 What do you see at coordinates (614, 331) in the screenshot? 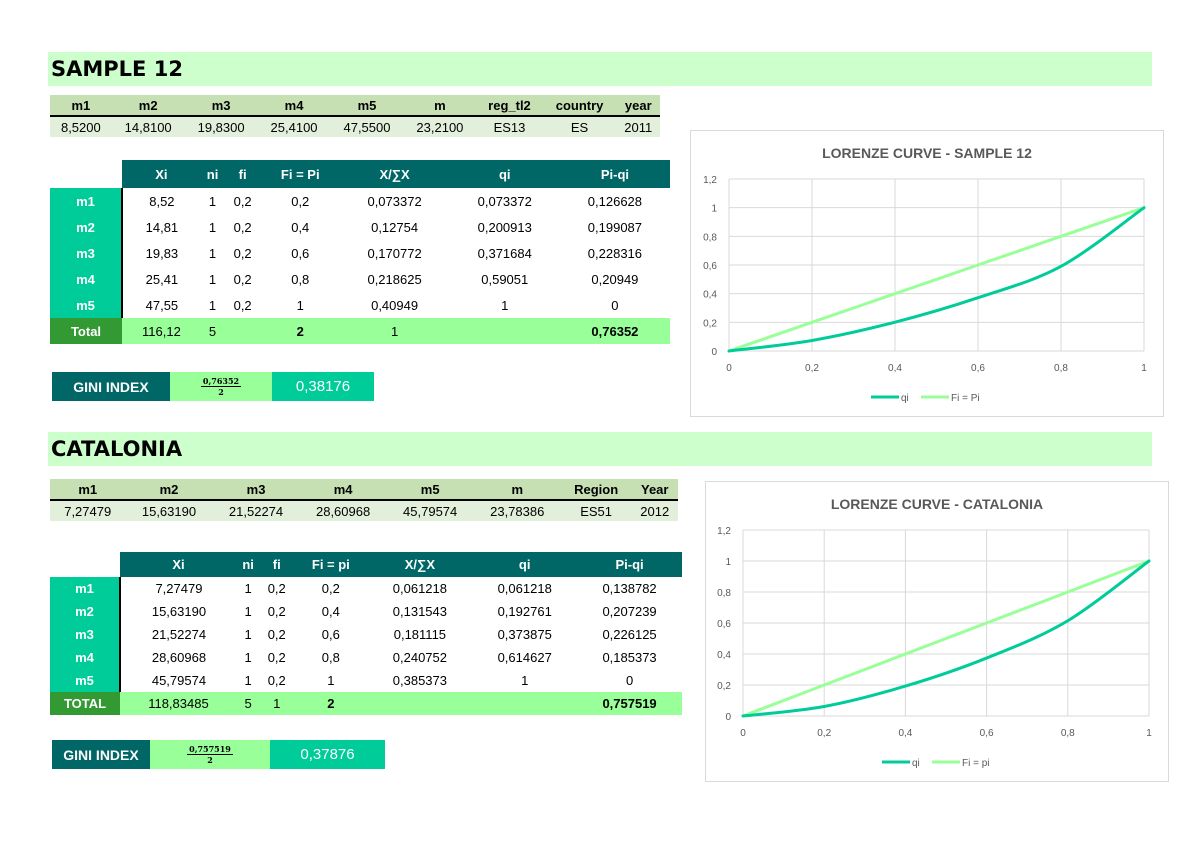
I see `total-value: 0,76352` at bounding box center [614, 331].